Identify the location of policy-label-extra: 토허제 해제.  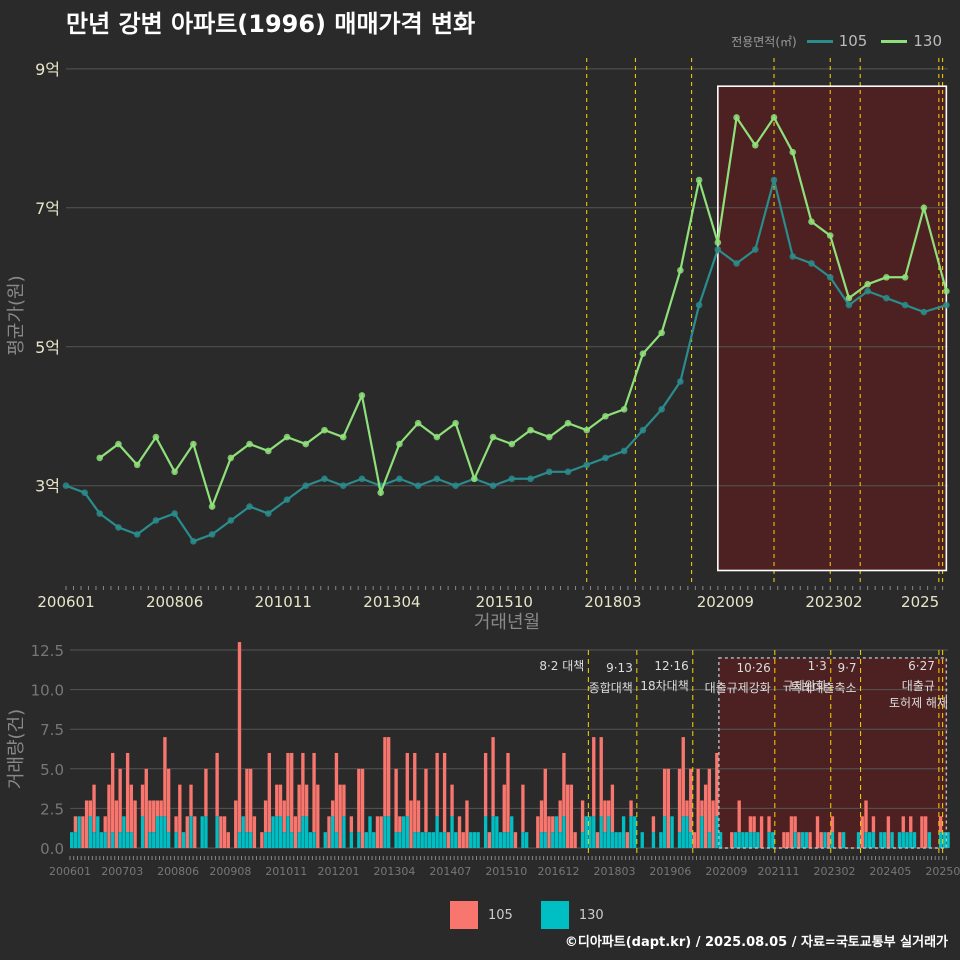
(918, 703).